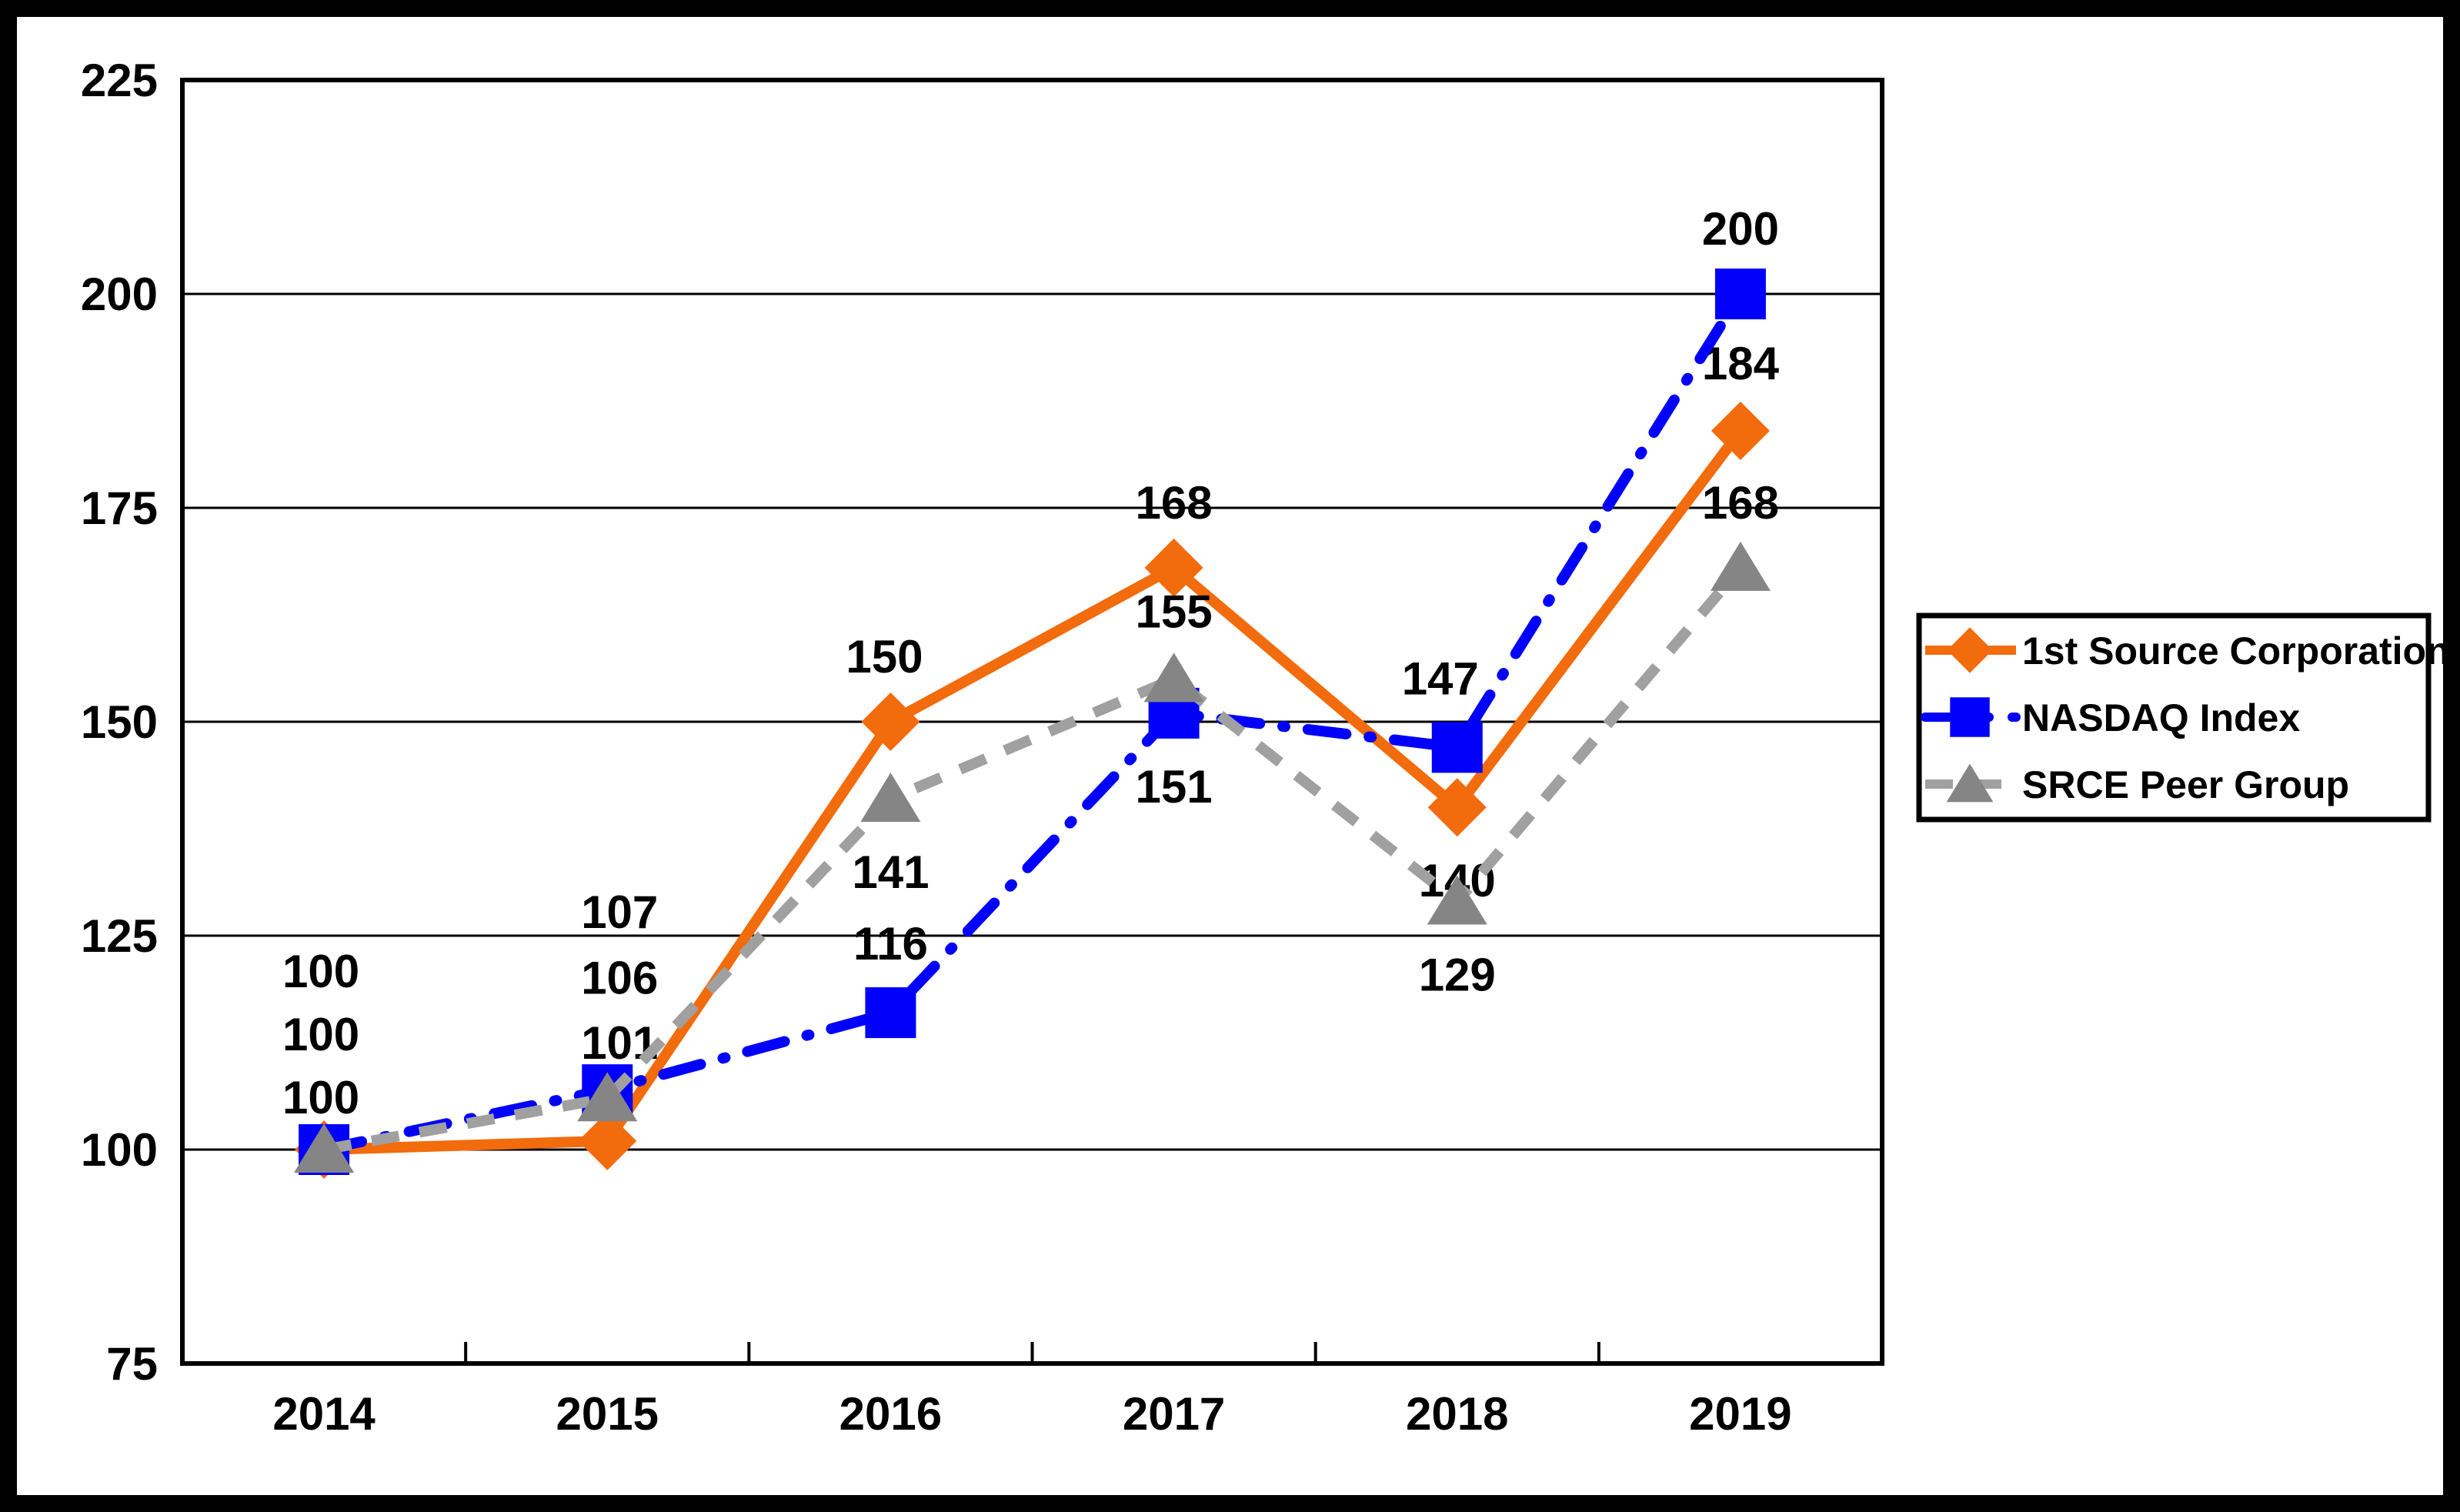 Image resolution: width=2460 pixels, height=1512 pixels. What do you see at coordinates (1970, 717) in the screenshot?
I see `legend-marker-nasdaq-index` at bounding box center [1970, 717].